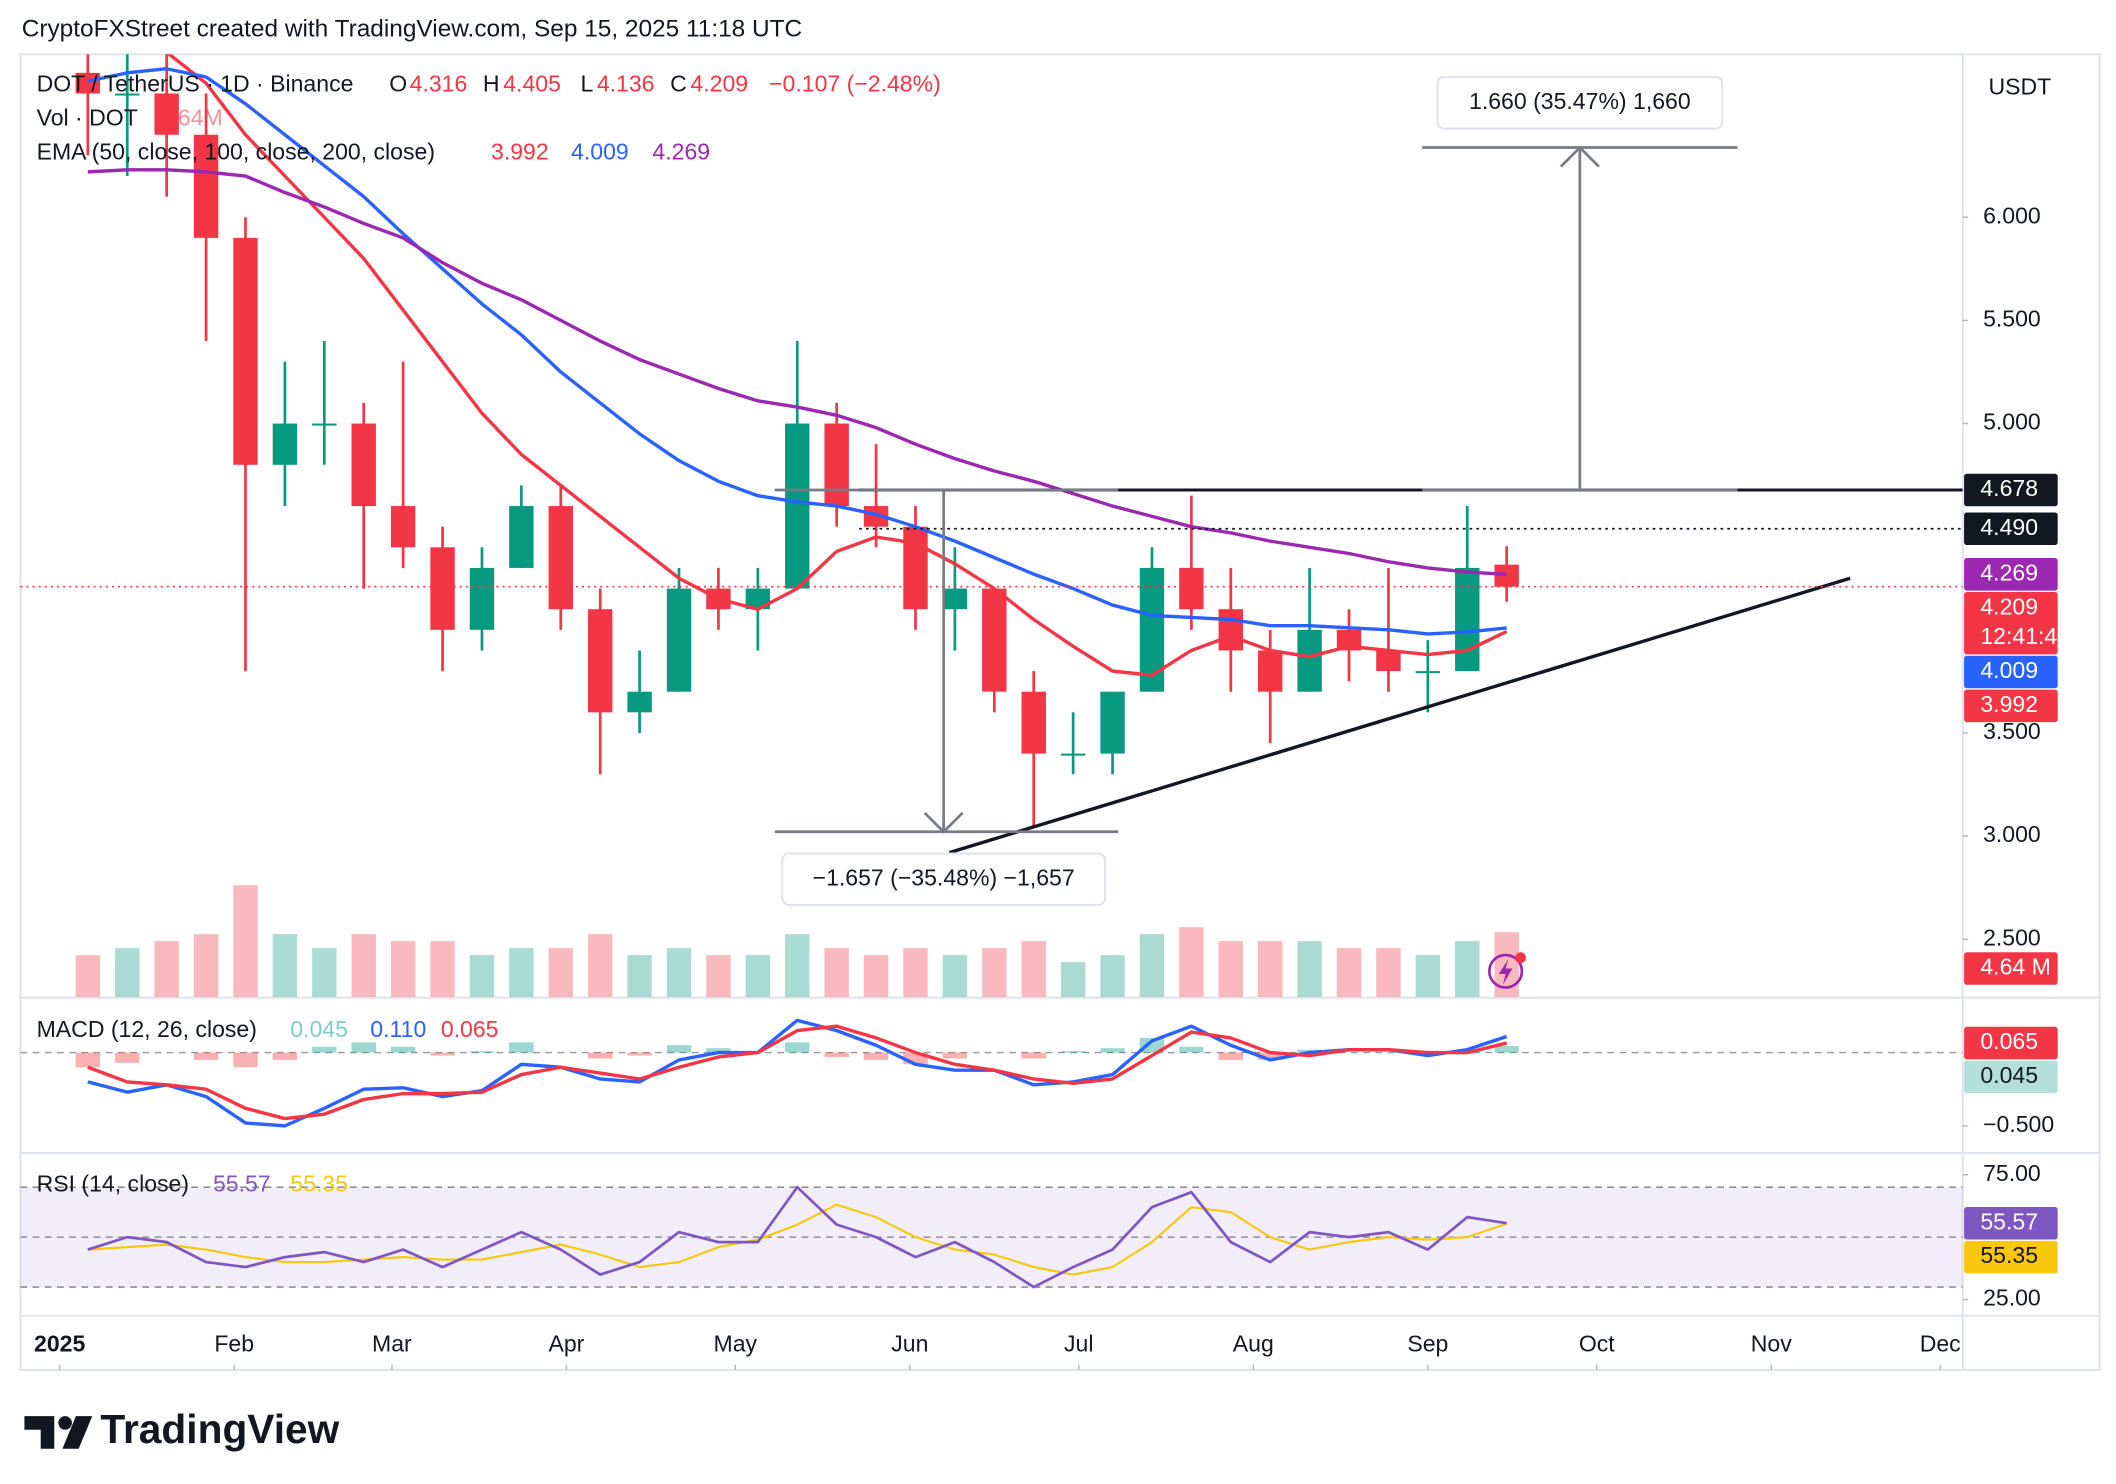  What do you see at coordinates (59, 1344) in the screenshot?
I see `x-tick-label: 2025` at bounding box center [59, 1344].